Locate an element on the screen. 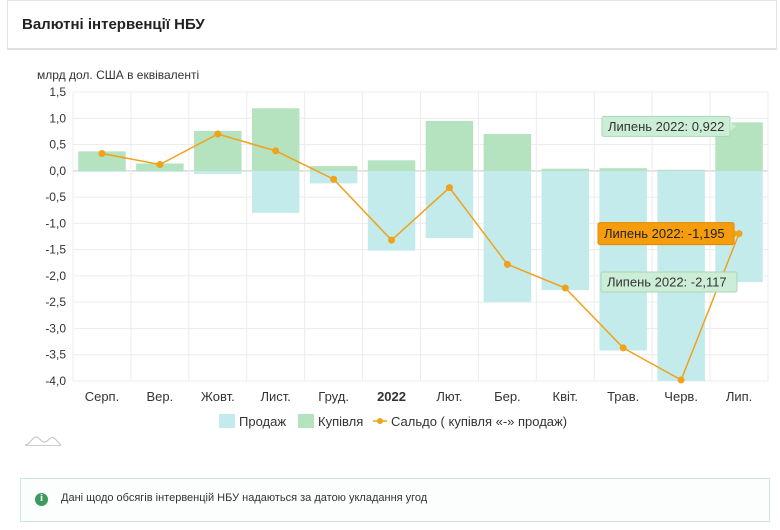  y-tick-label: 0,5 is located at coordinates (57, 145).